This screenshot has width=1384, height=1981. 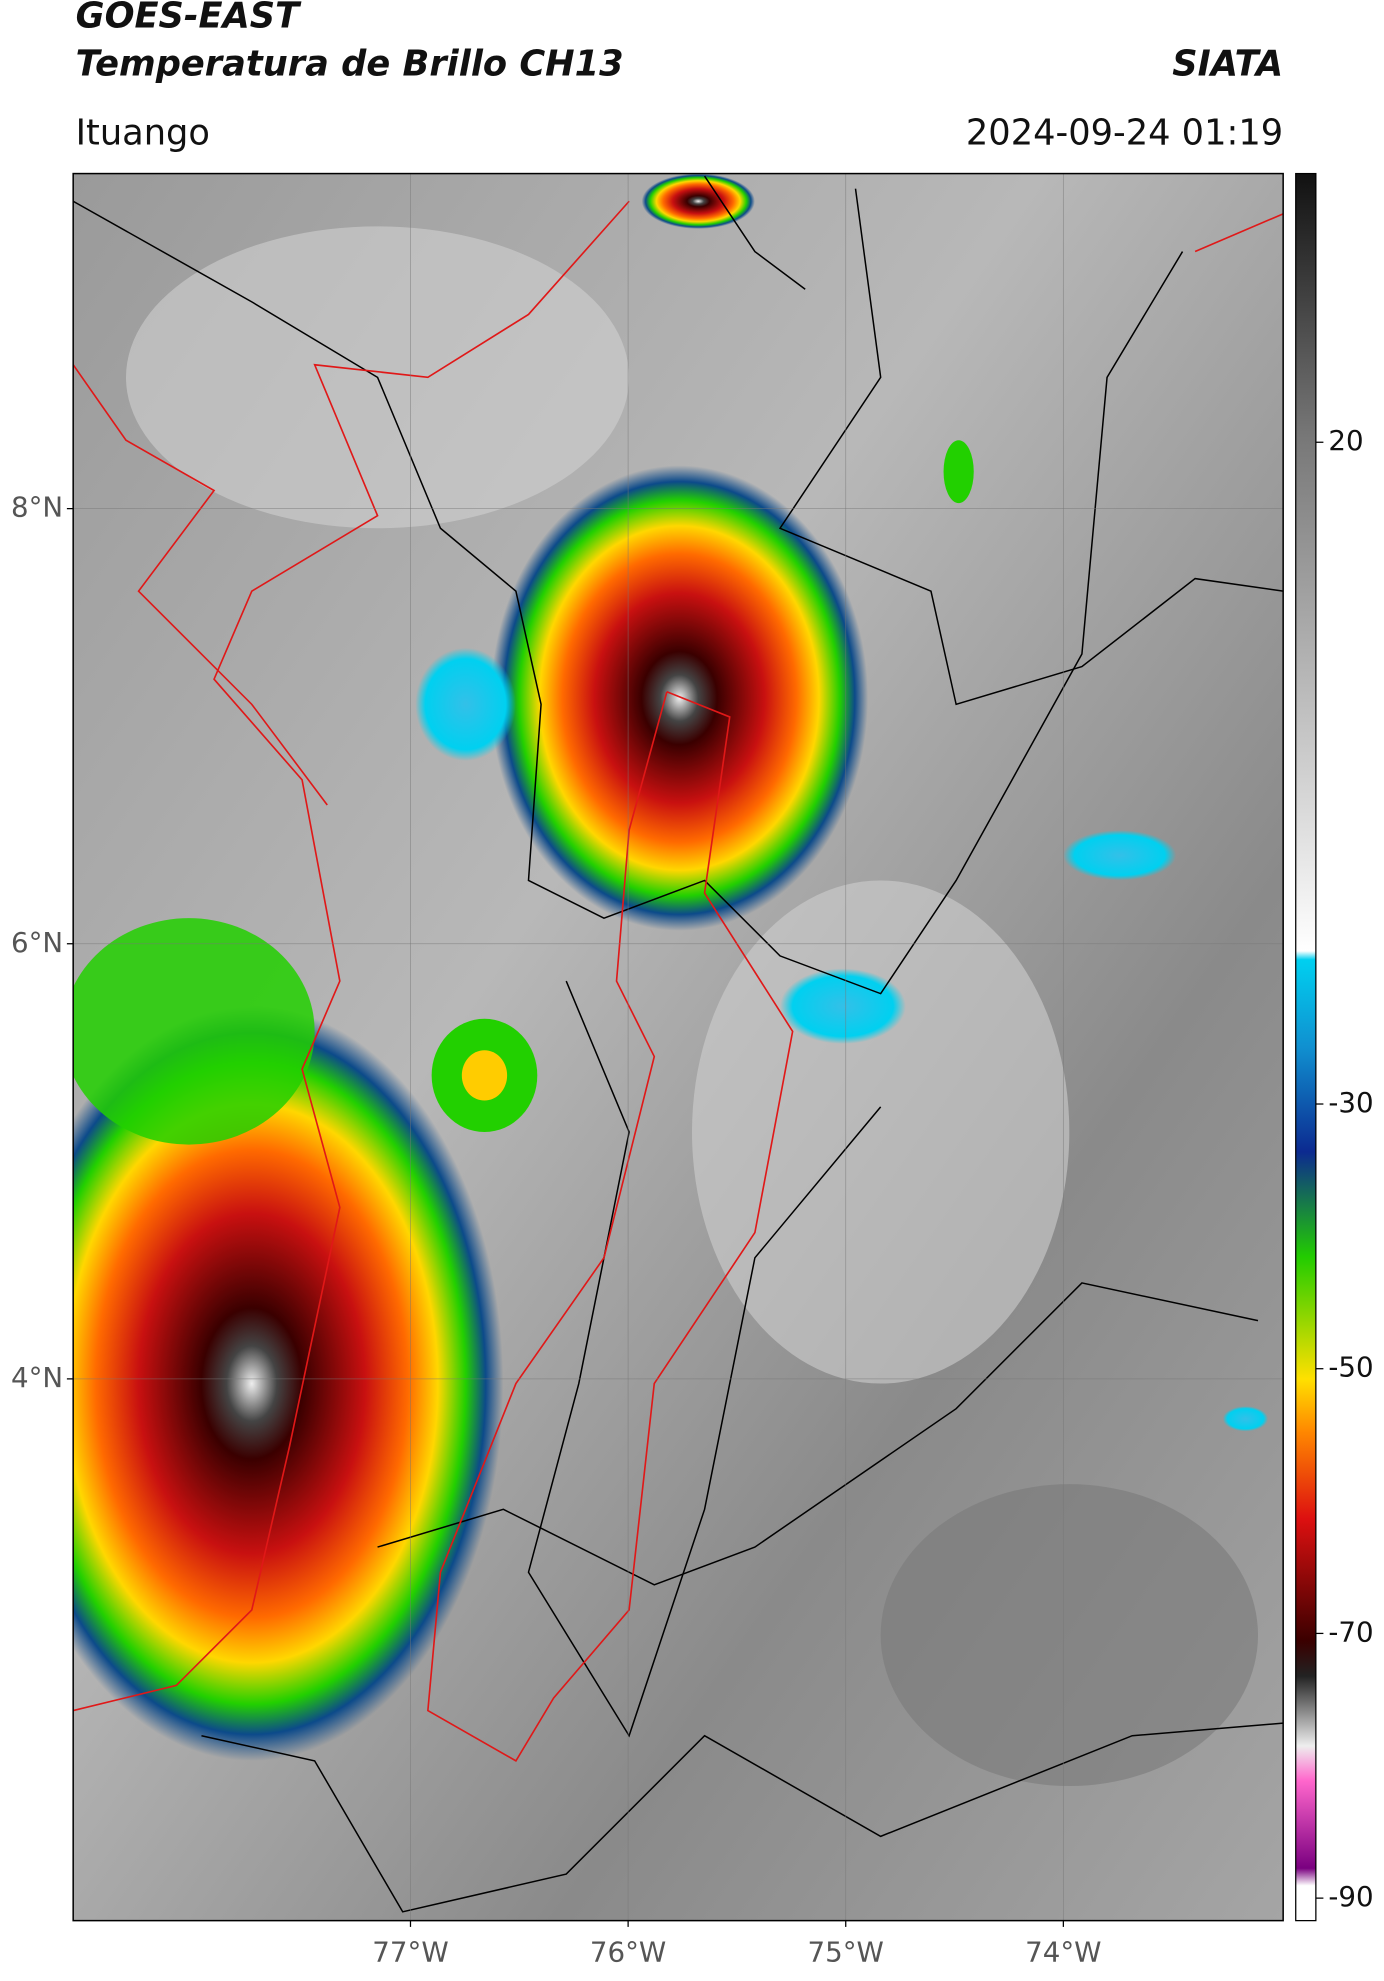 I want to click on lon-label: 74°W, so click(x=1063, y=1951).